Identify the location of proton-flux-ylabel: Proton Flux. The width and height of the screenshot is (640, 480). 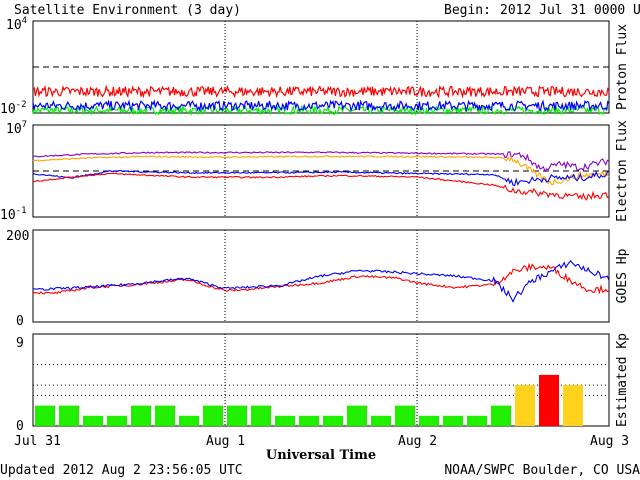
(622, 67).